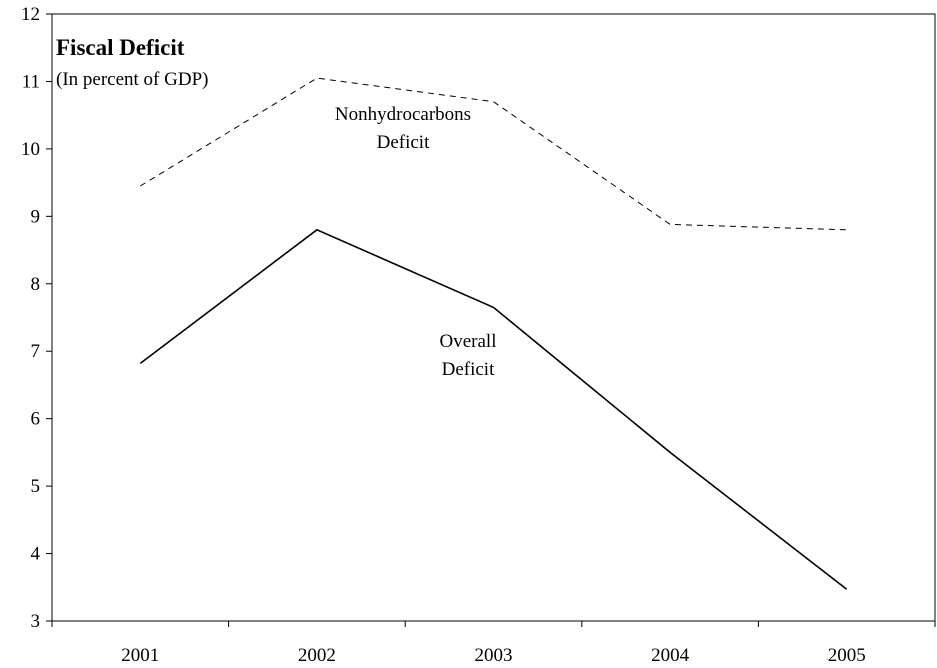 The width and height of the screenshot is (937, 668). What do you see at coordinates (36, 554) in the screenshot?
I see `y-tick-label: 4` at bounding box center [36, 554].